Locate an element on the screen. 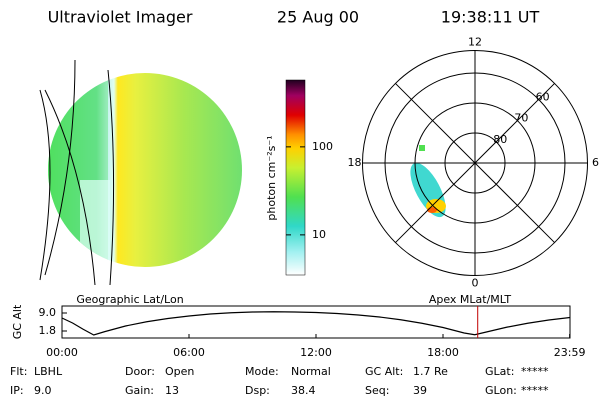  status-label: Mode: is located at coordinates (262, 371).